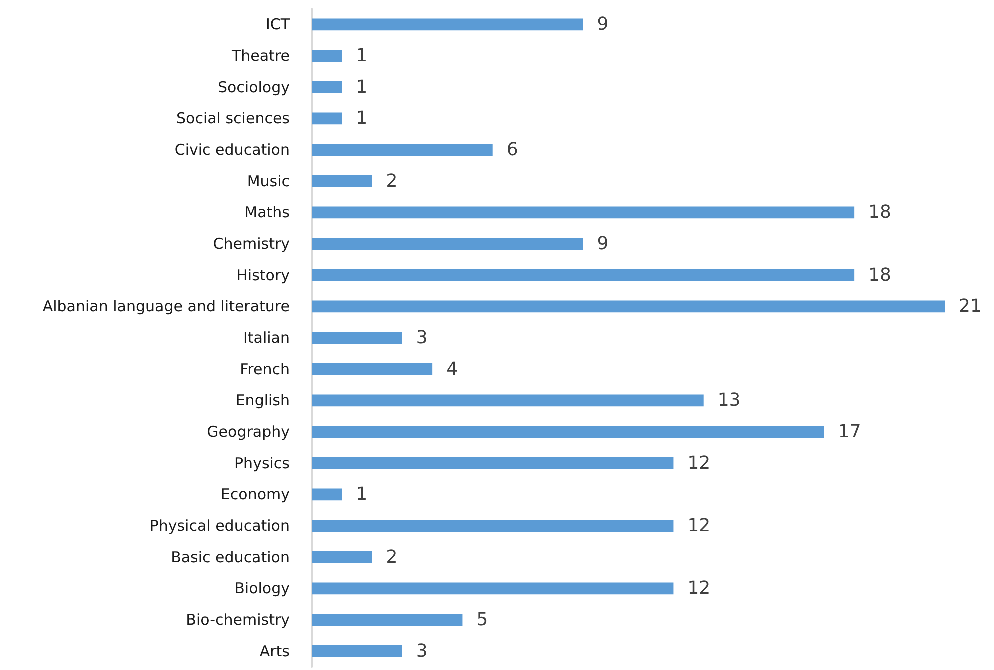 The width and height of the screenshot is (994, 670). I want to click on y-tick-label: French, so click(265, 369).